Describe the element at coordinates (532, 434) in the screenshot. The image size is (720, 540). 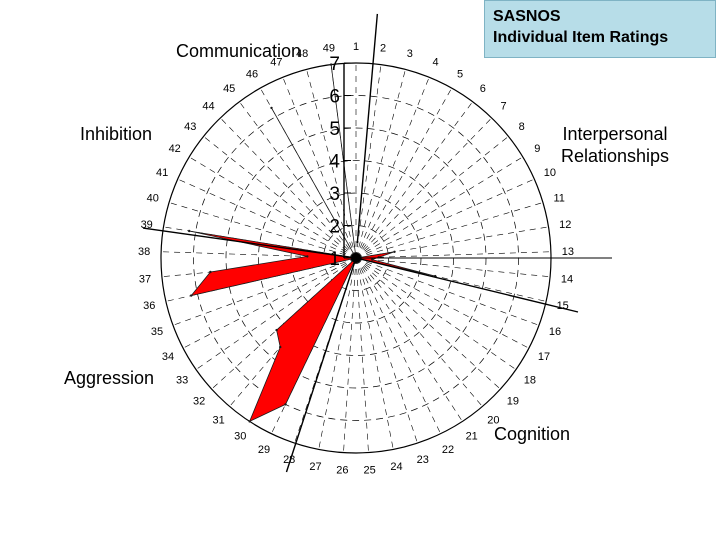
I see `domain-label-cognition: Cognition` at that location.